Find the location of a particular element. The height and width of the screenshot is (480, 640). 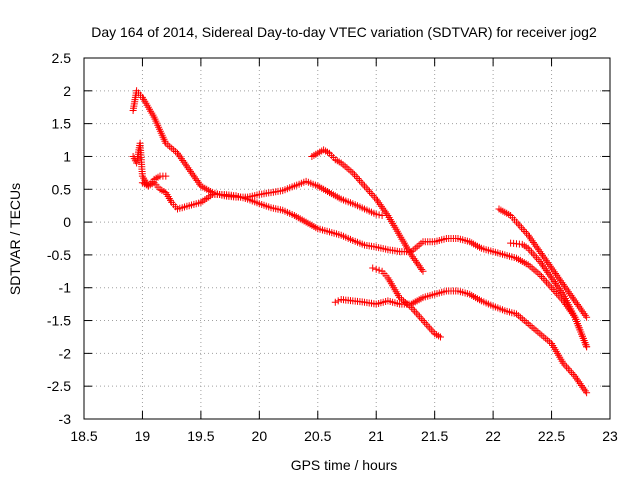

y-tick-label: -0.5 is located at coordinates (59, 255).